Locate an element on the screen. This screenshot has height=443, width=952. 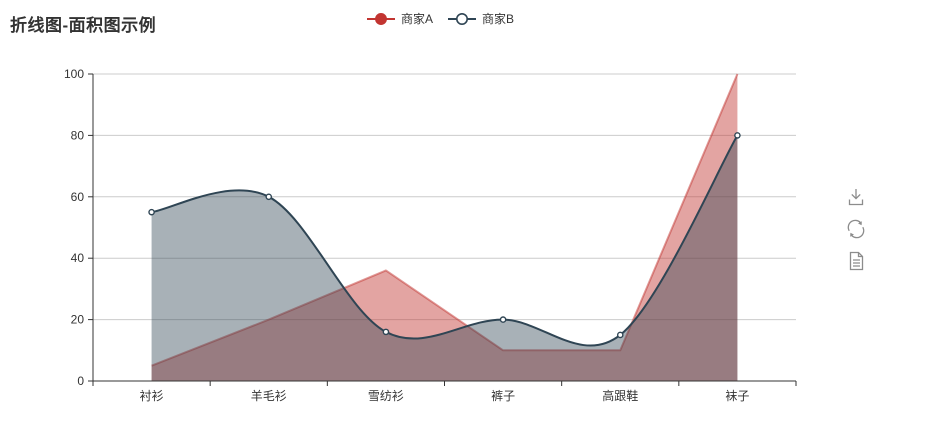
x-axis-label: 羊毛衫 is located at coordinates (269, 395).